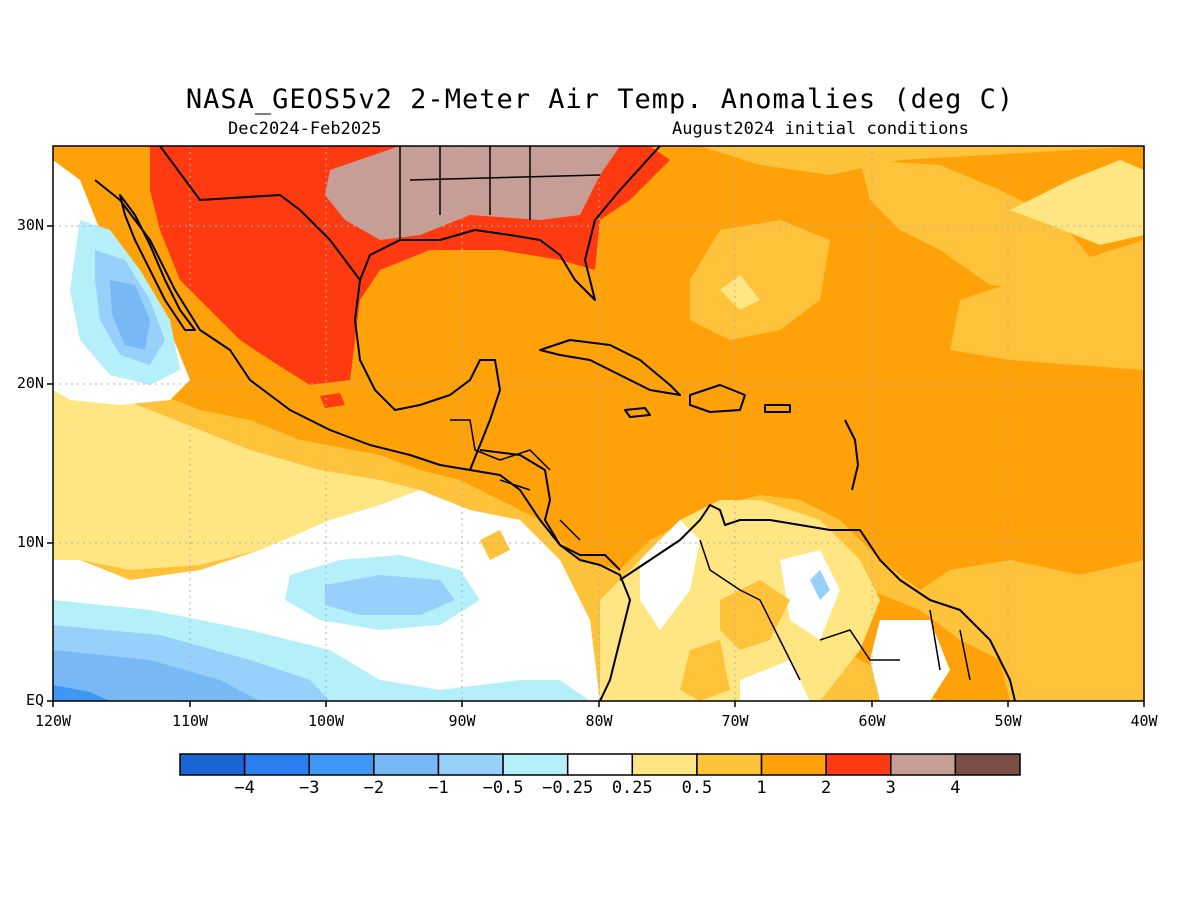 This screenshot has height=900, width=1200. What do you see at coordinates (438, 788) in the screenshot?
I see `colorbar-label: −1` at bounding box center [438, 788].